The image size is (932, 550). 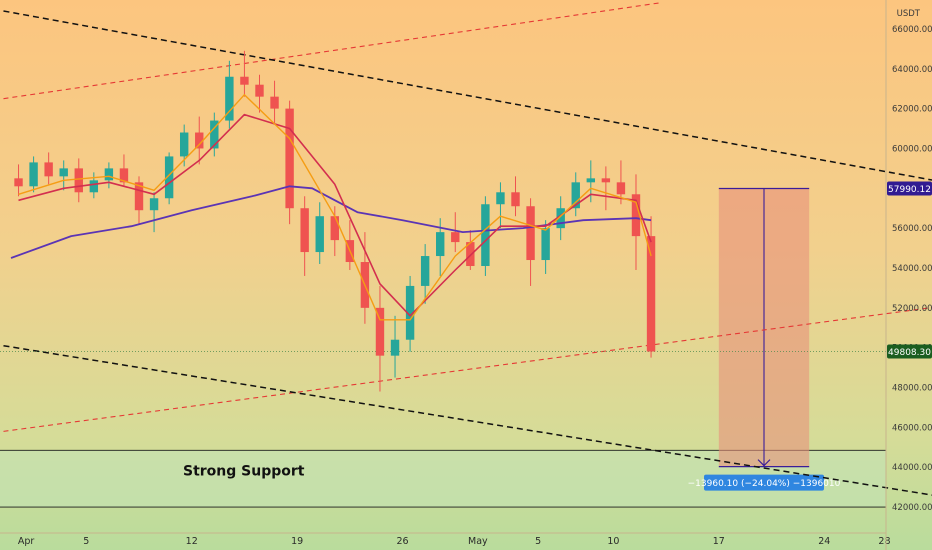 I want to click on price-badge, so click(x=909, y=188).